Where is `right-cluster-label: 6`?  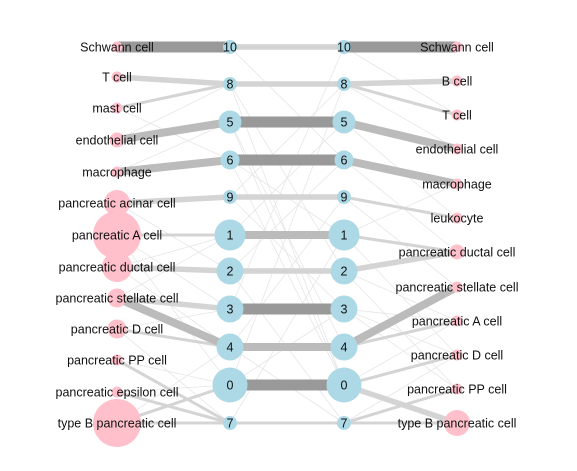
right-cluster-label: 6 is located at coordinates (344, 161).